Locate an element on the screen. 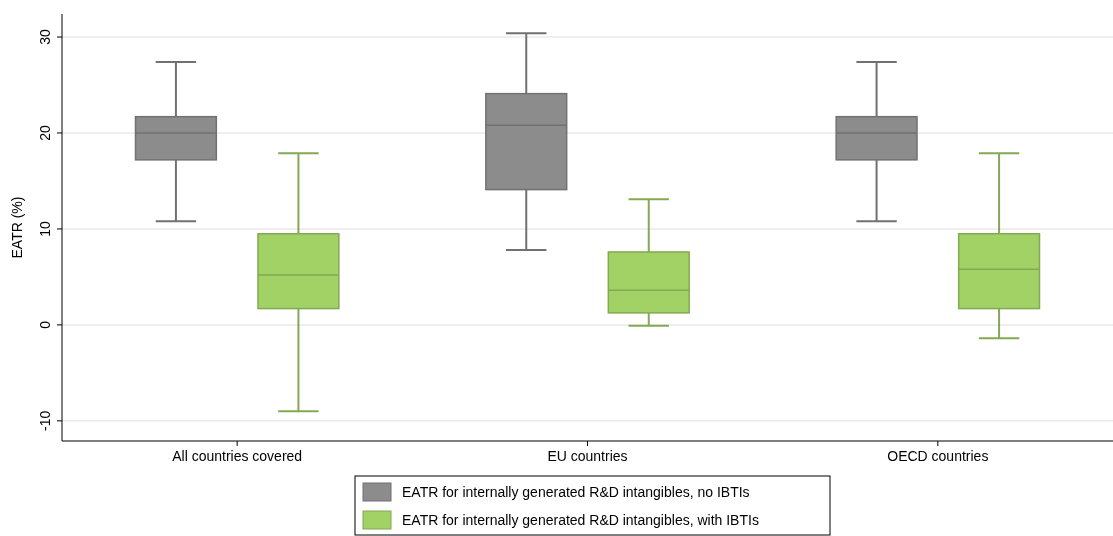 The image size is (1113, 536). y-axis-title: EATR (%) is located at coordinates (17, 227).